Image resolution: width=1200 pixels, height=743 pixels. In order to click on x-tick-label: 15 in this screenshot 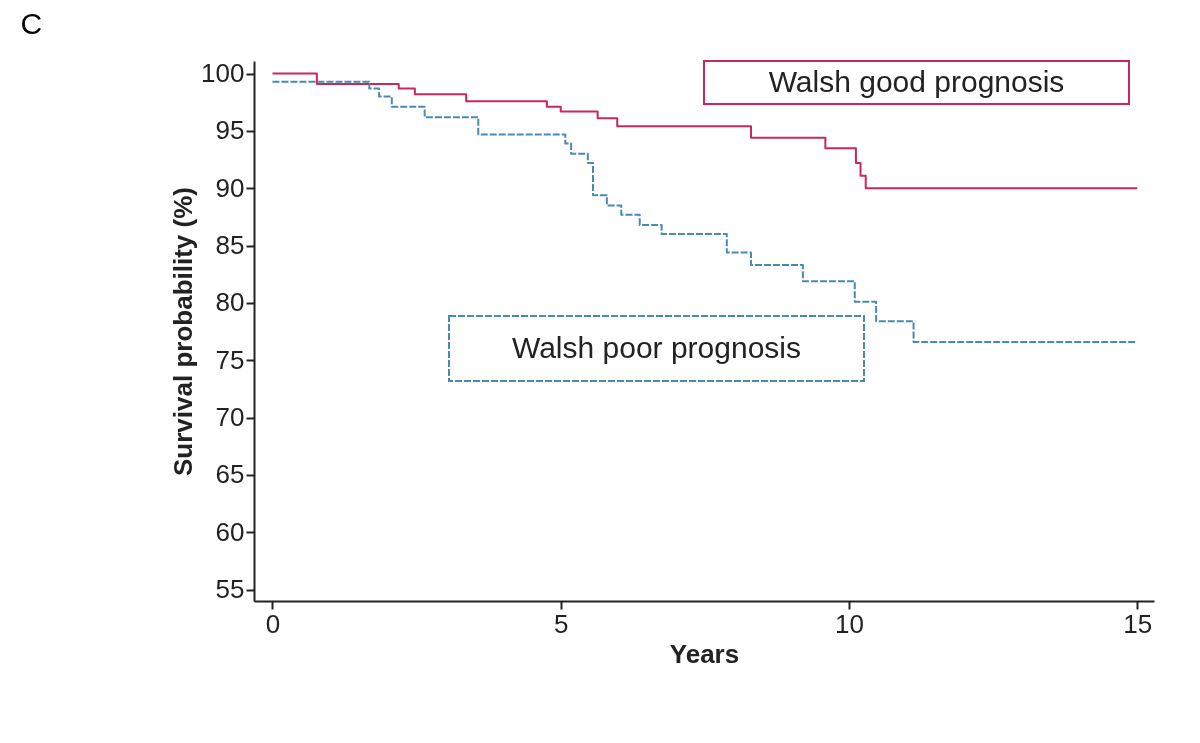, I will do `click(1138, 623)`.